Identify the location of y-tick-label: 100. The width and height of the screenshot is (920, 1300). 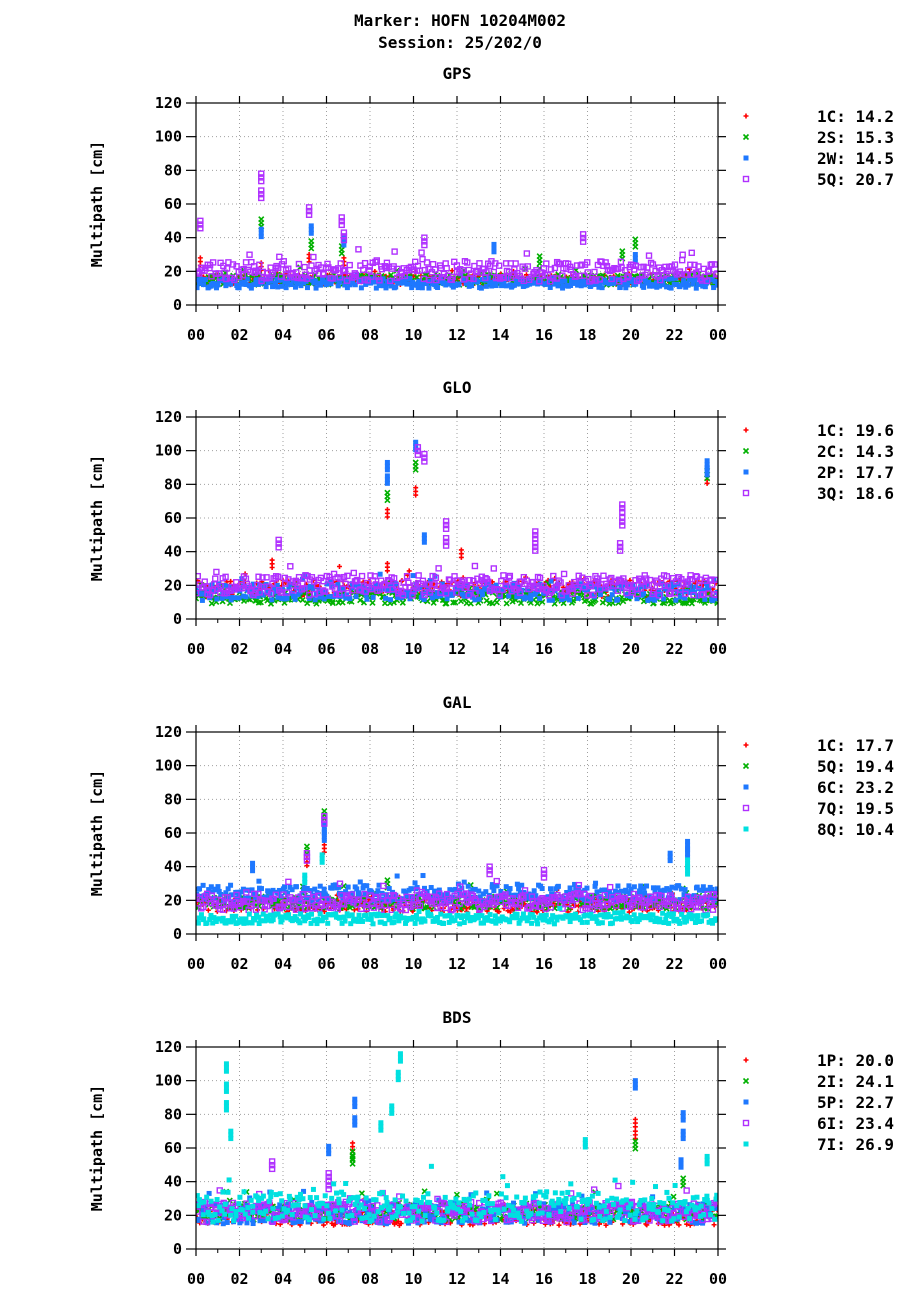
(168, 766).